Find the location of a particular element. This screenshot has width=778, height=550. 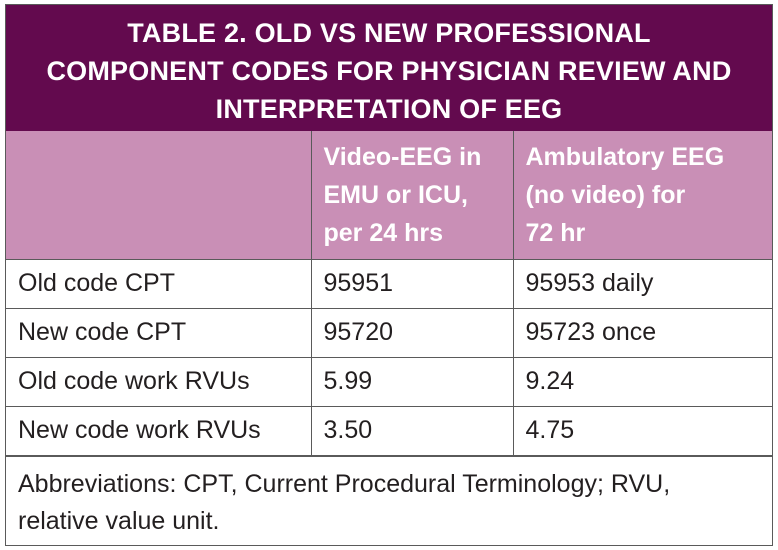

header-line: (no video) for is located at coordinates (605, 194).